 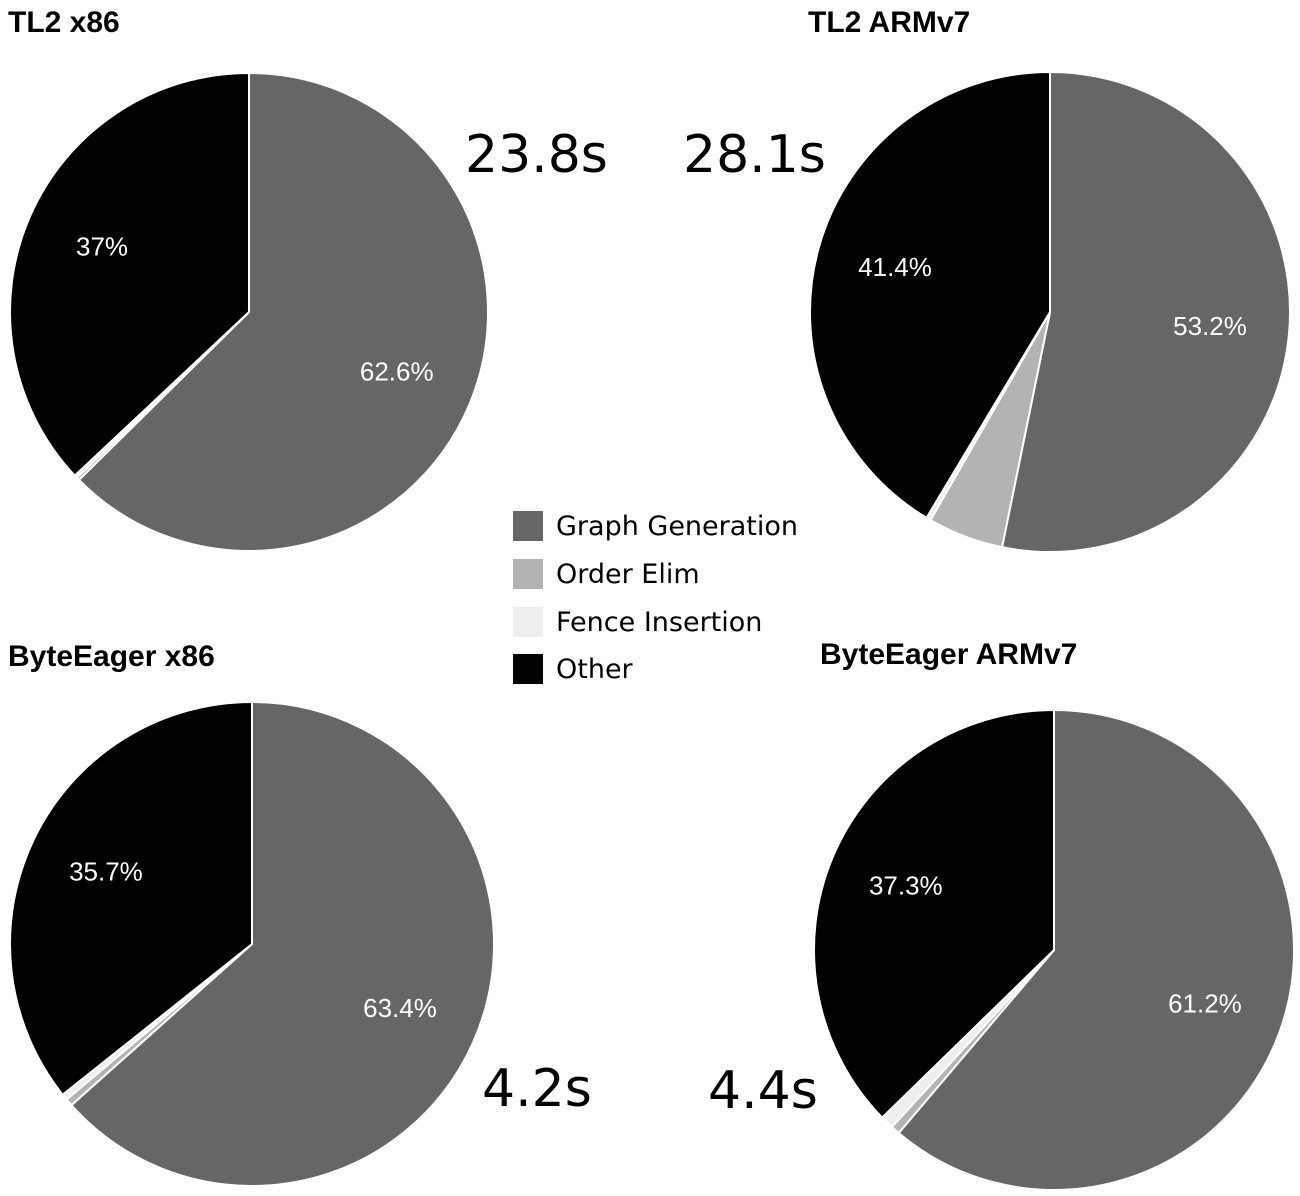 I want to click on legend-label-order-elim: Order Elim, so click(x=628, y=574).